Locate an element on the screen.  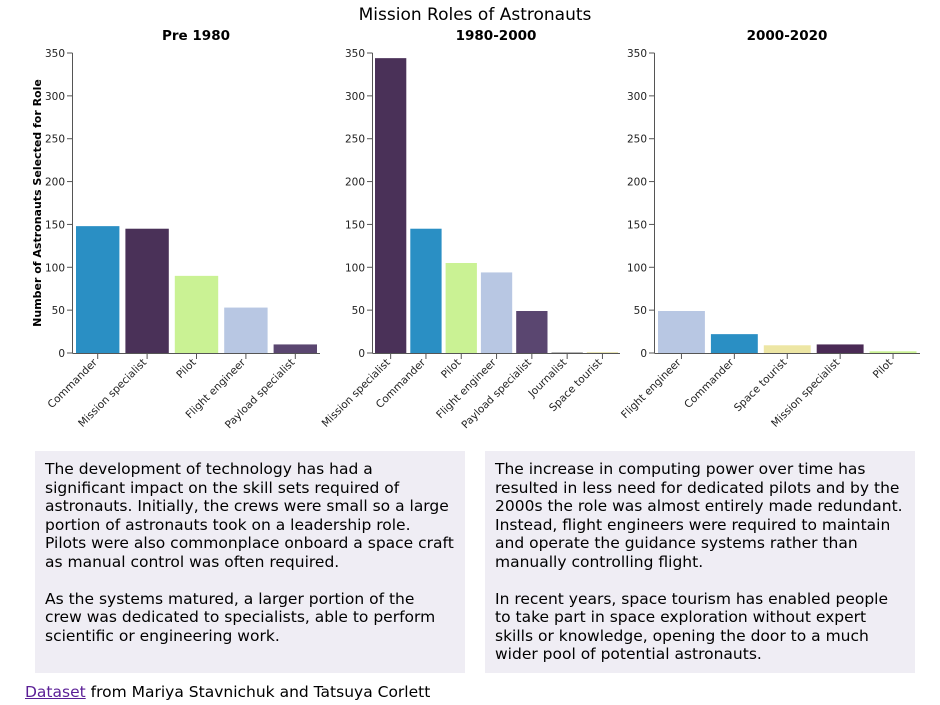
subchart-title: Pre 1980 is located at coordinates (196, 36).